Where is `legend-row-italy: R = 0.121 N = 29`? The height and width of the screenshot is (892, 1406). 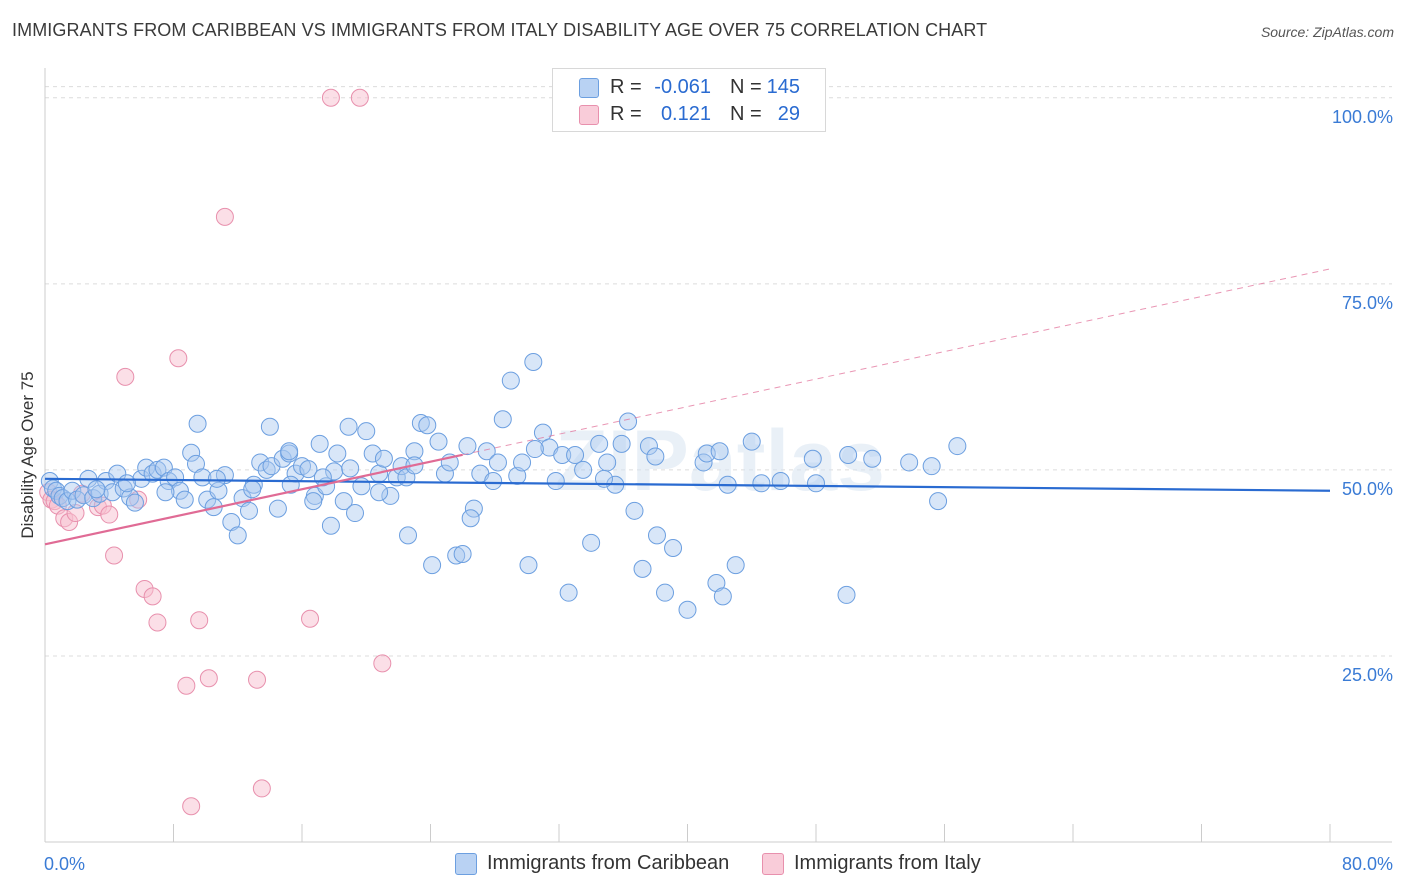 legend-row-italy: R = 0.121 N = 29 is located at coordinates (689, 114).